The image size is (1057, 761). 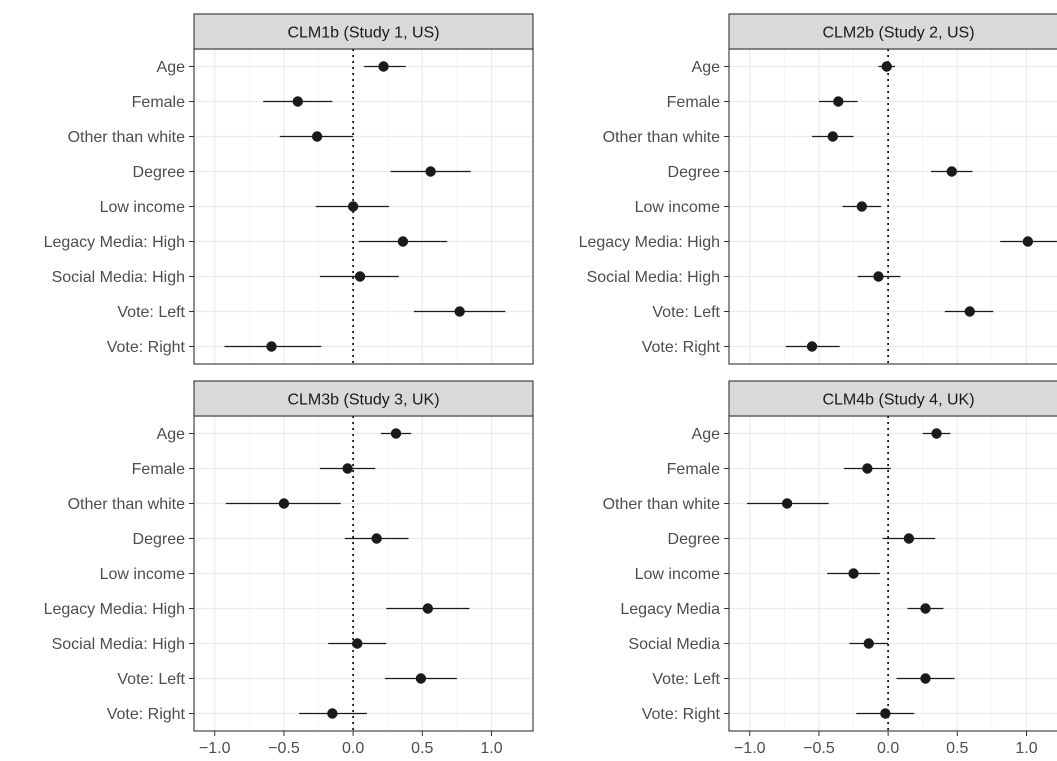 What do you see at coordinates (674, 644) in the screenshot?
I see `y-tick-label: Social Media` at bounding box center [674, 644].